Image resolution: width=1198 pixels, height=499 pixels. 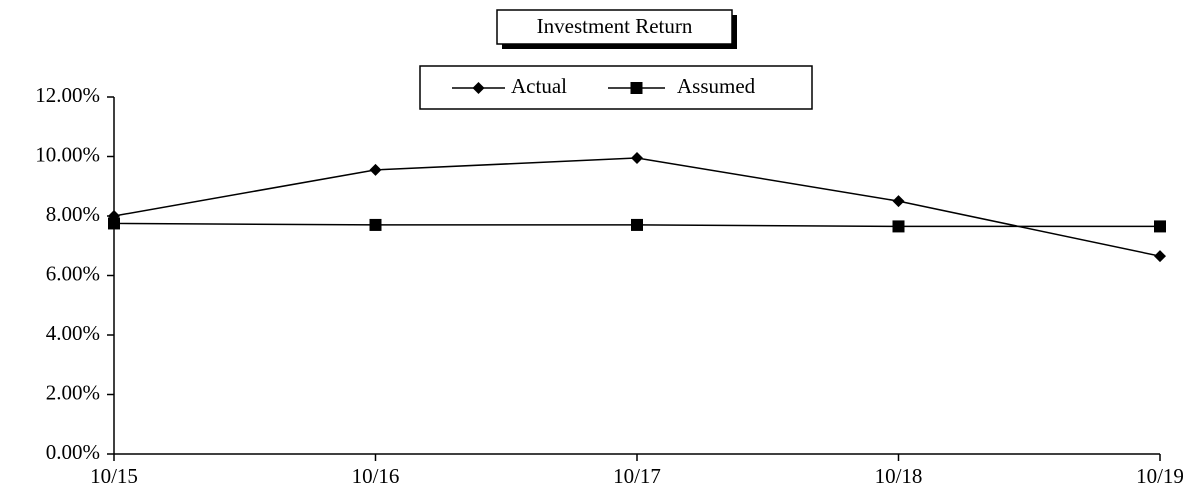 I want to click on y-tick-label: 10.00%, so click(x=67, y=154).